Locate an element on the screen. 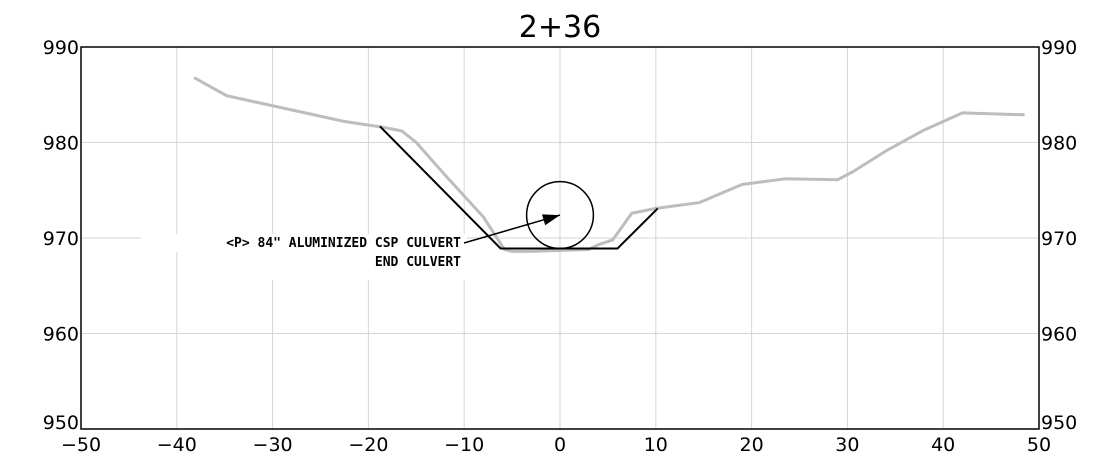 The height and width of the screenshot is (465, 1110). x-tick-label: −50 is located at coordinates (81, 445).